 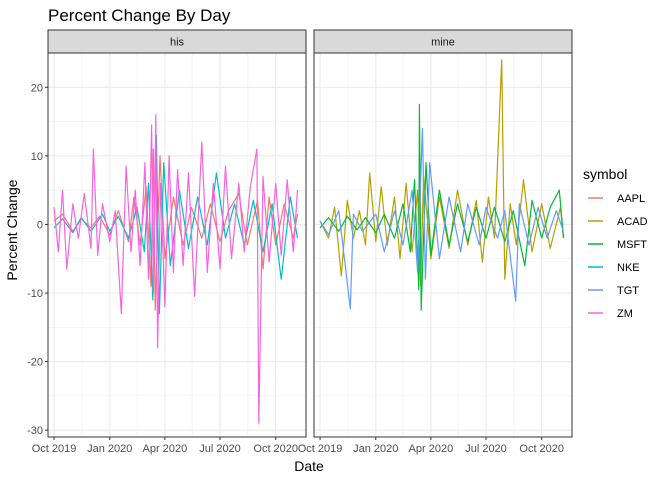 What do you see at coordinates (35, 363) in the screenshot?
I see `y-tick-label: -20` at bounding box center [35, 363].